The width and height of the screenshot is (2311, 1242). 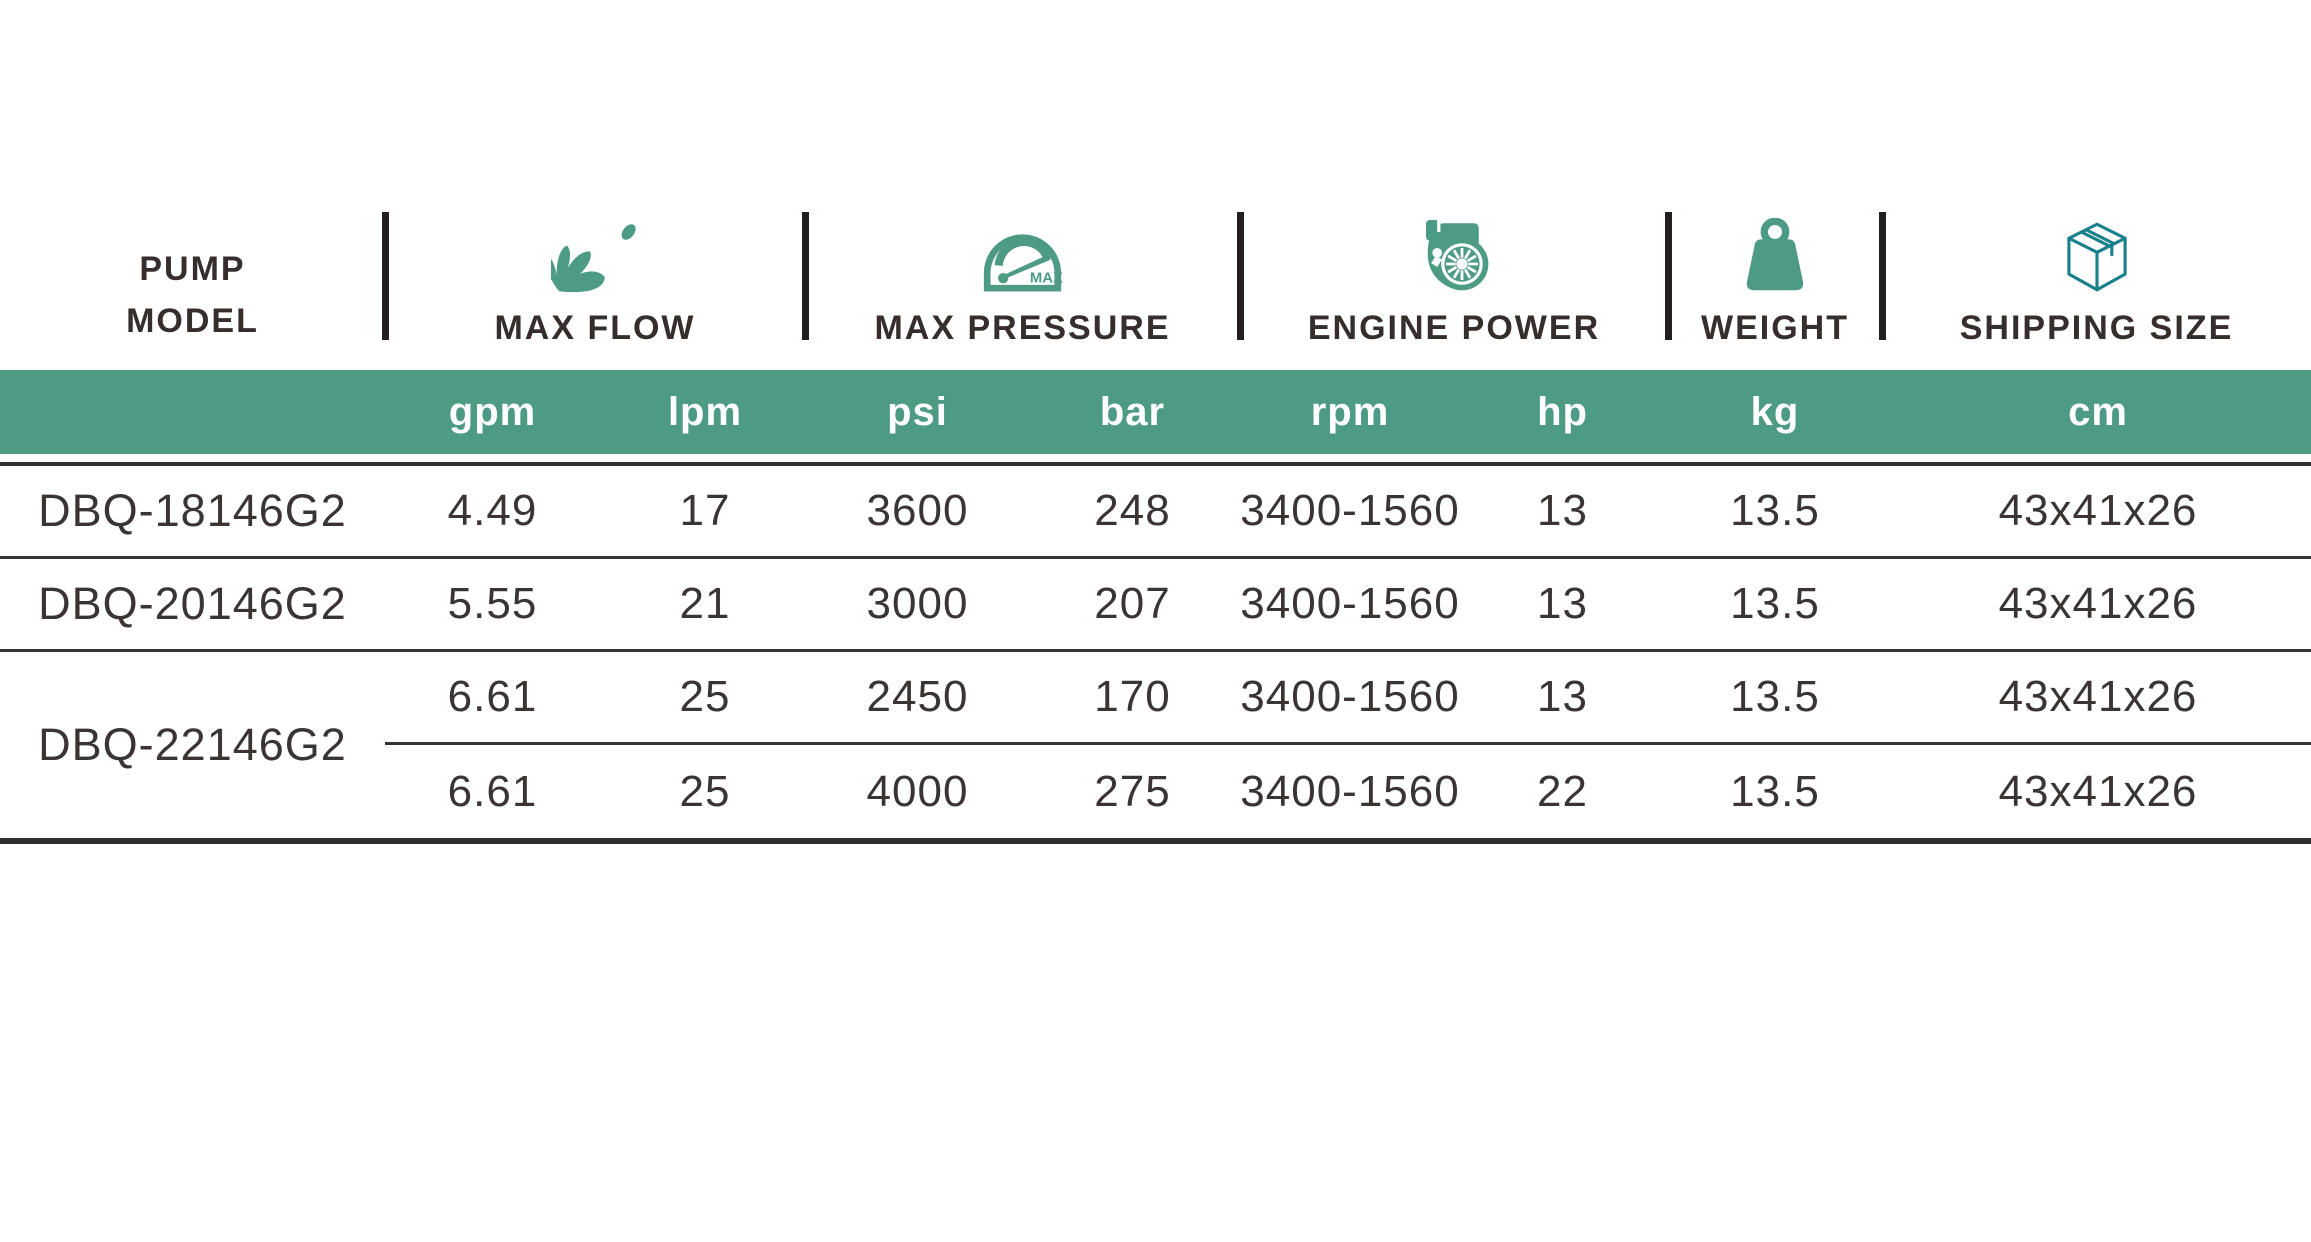 What do you see at coordinates (192, 295) in the screenshot?
I see `pump-model-label: PUMP MODEL` at bounding box center [192, 295].